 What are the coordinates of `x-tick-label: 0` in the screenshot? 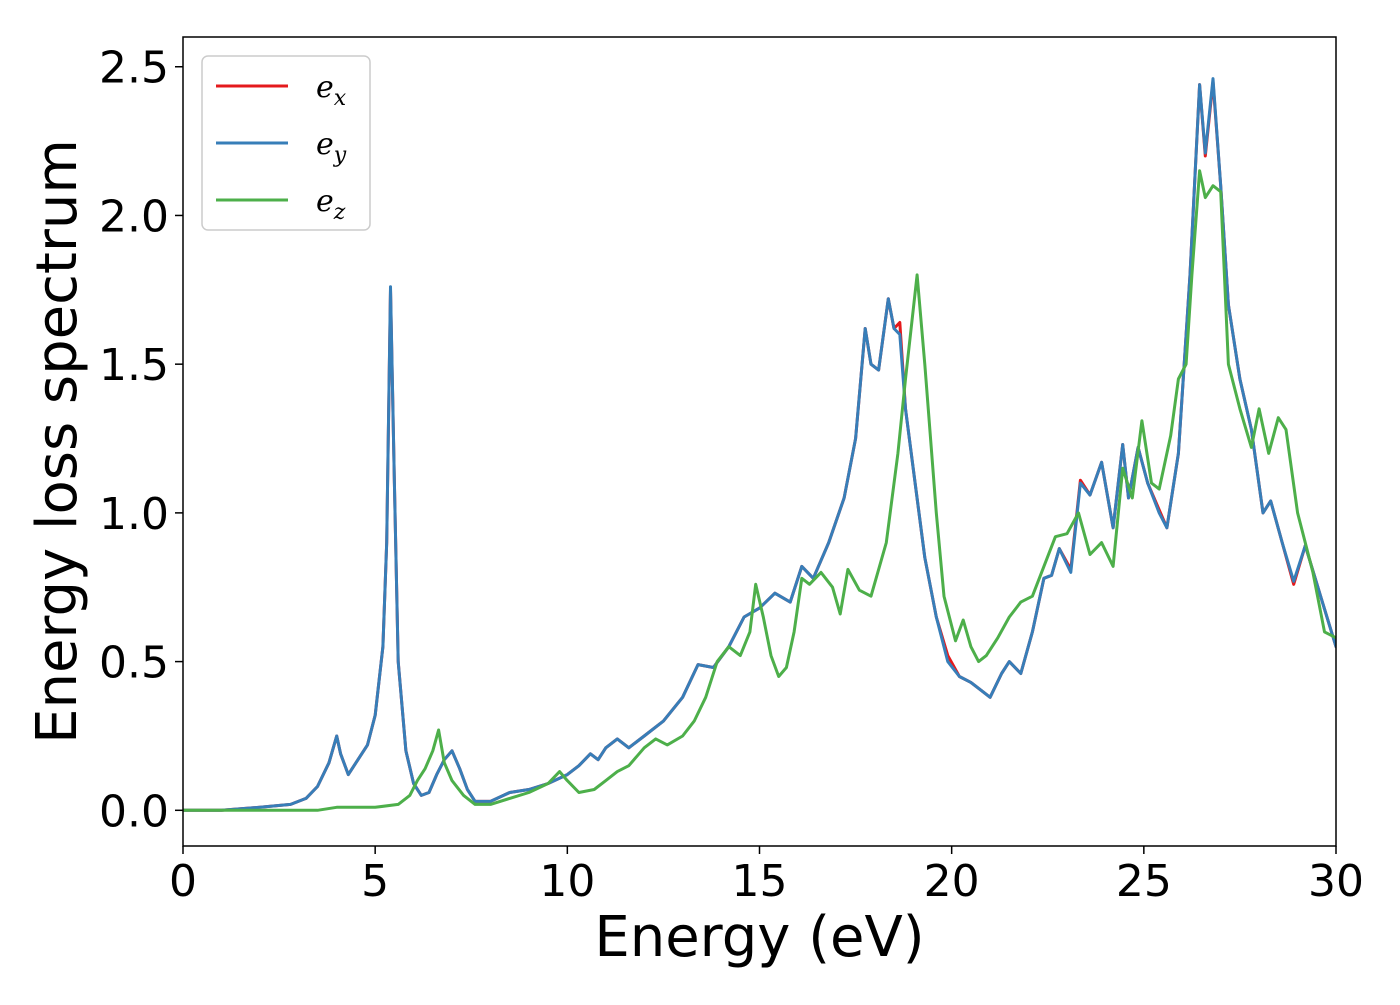 It's located at (183, 881).